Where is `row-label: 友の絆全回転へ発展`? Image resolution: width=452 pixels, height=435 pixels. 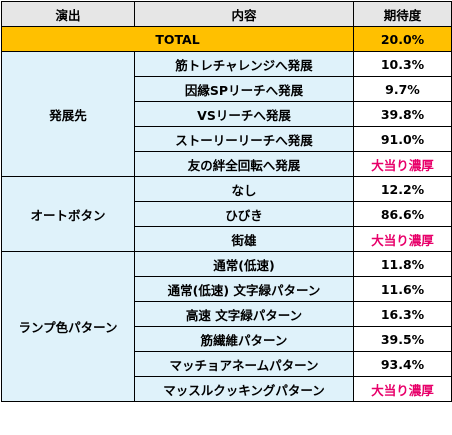
row-label: 友の絆全回転へ発展 is located at coordinates (244, 164).